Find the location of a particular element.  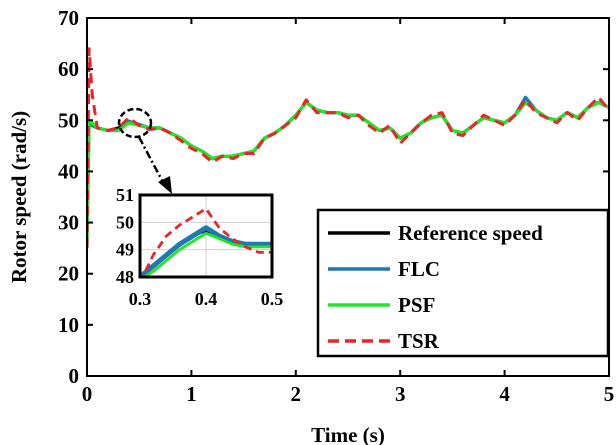

x-tick-label: 0 is located at coordinates (87, 394).